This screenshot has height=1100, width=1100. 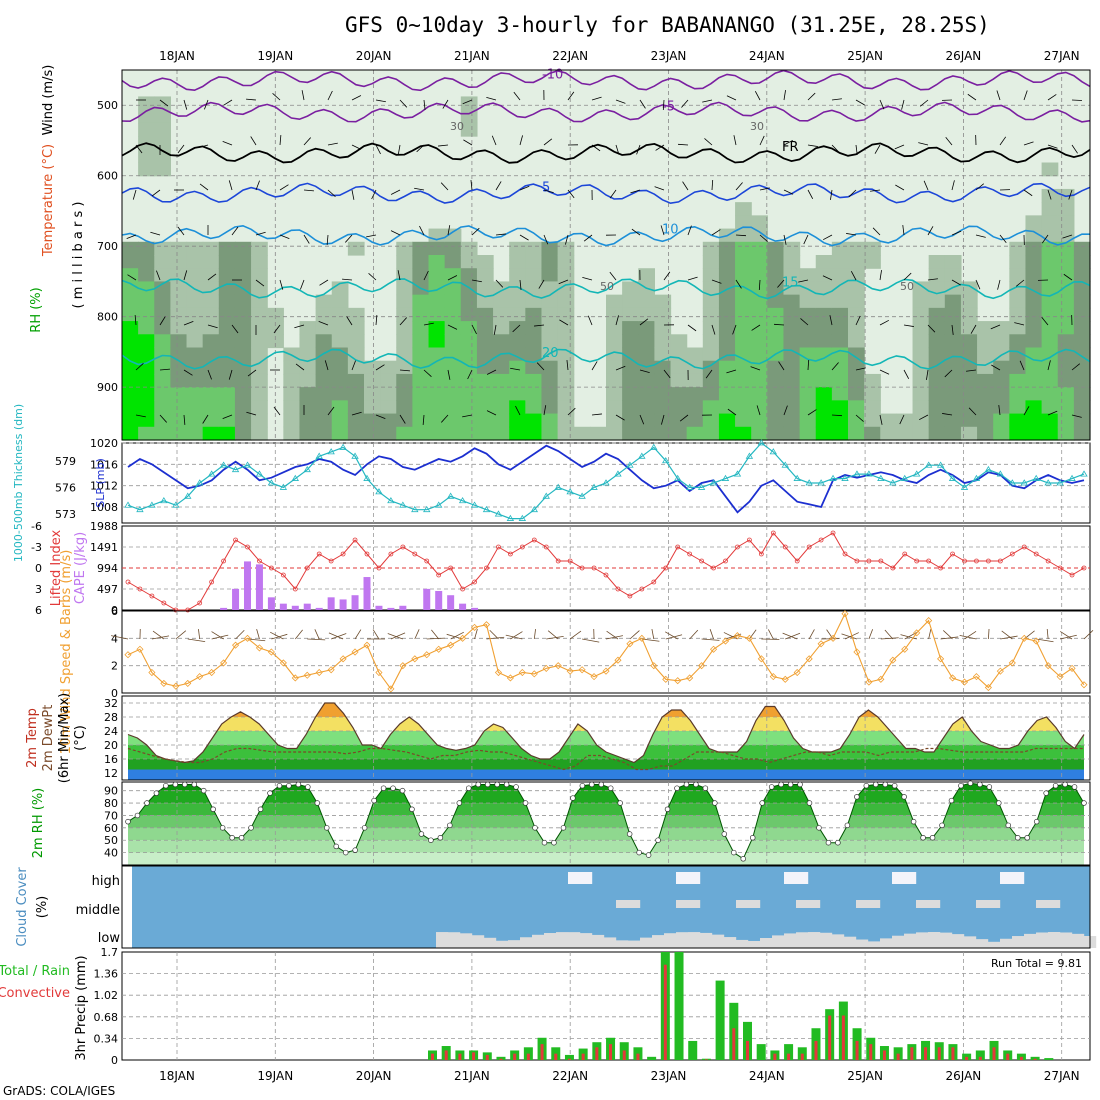 What do you see at coordinates (790, 282) in the screenshot?
I see `isotherm-label: 15` at bounding box center [790, 282].